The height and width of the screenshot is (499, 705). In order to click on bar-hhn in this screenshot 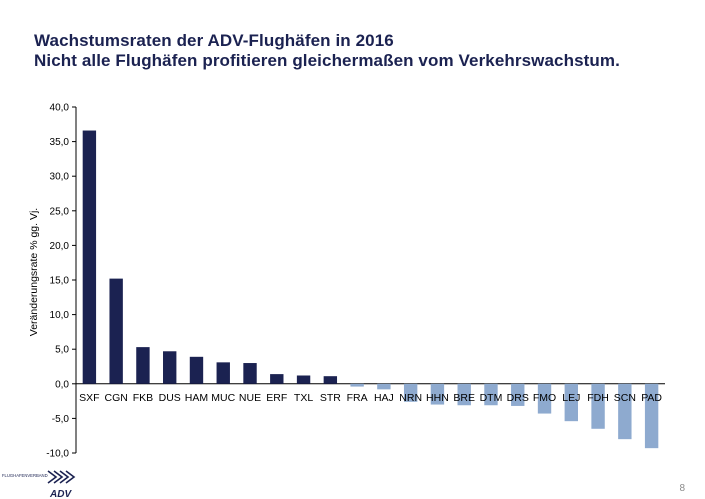, I will do `click(437, 394)`.